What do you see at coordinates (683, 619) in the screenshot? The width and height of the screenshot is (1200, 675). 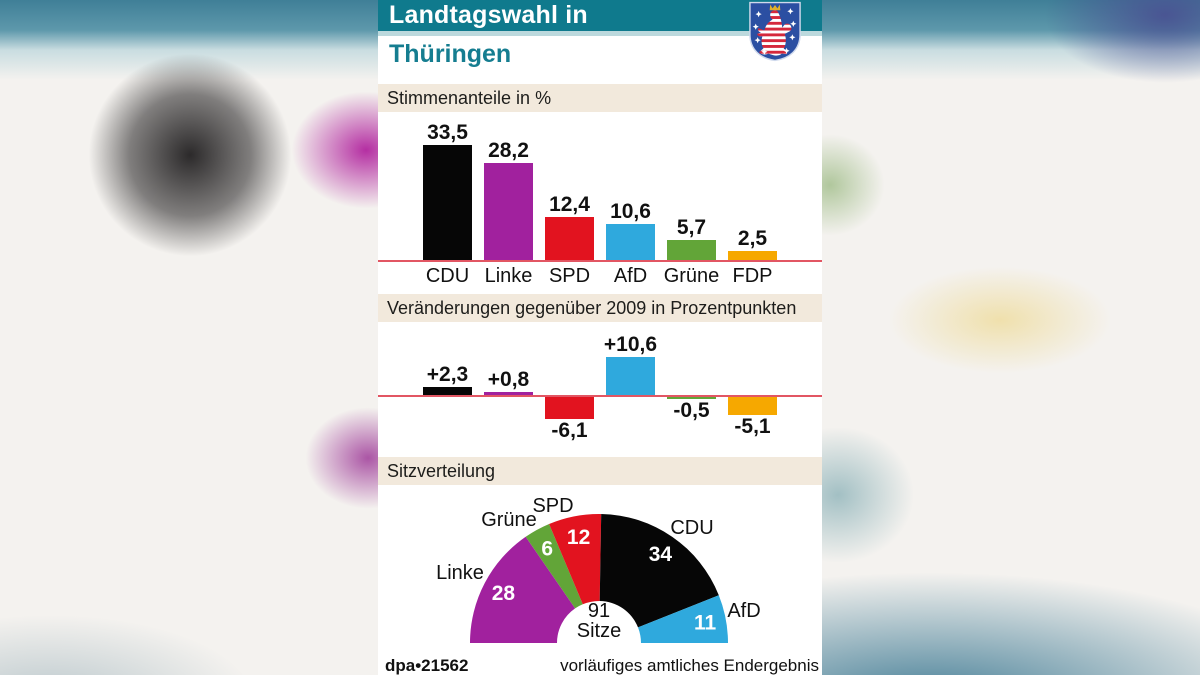 I see `seat-segment-AfD` at bounding box center [683, 619].